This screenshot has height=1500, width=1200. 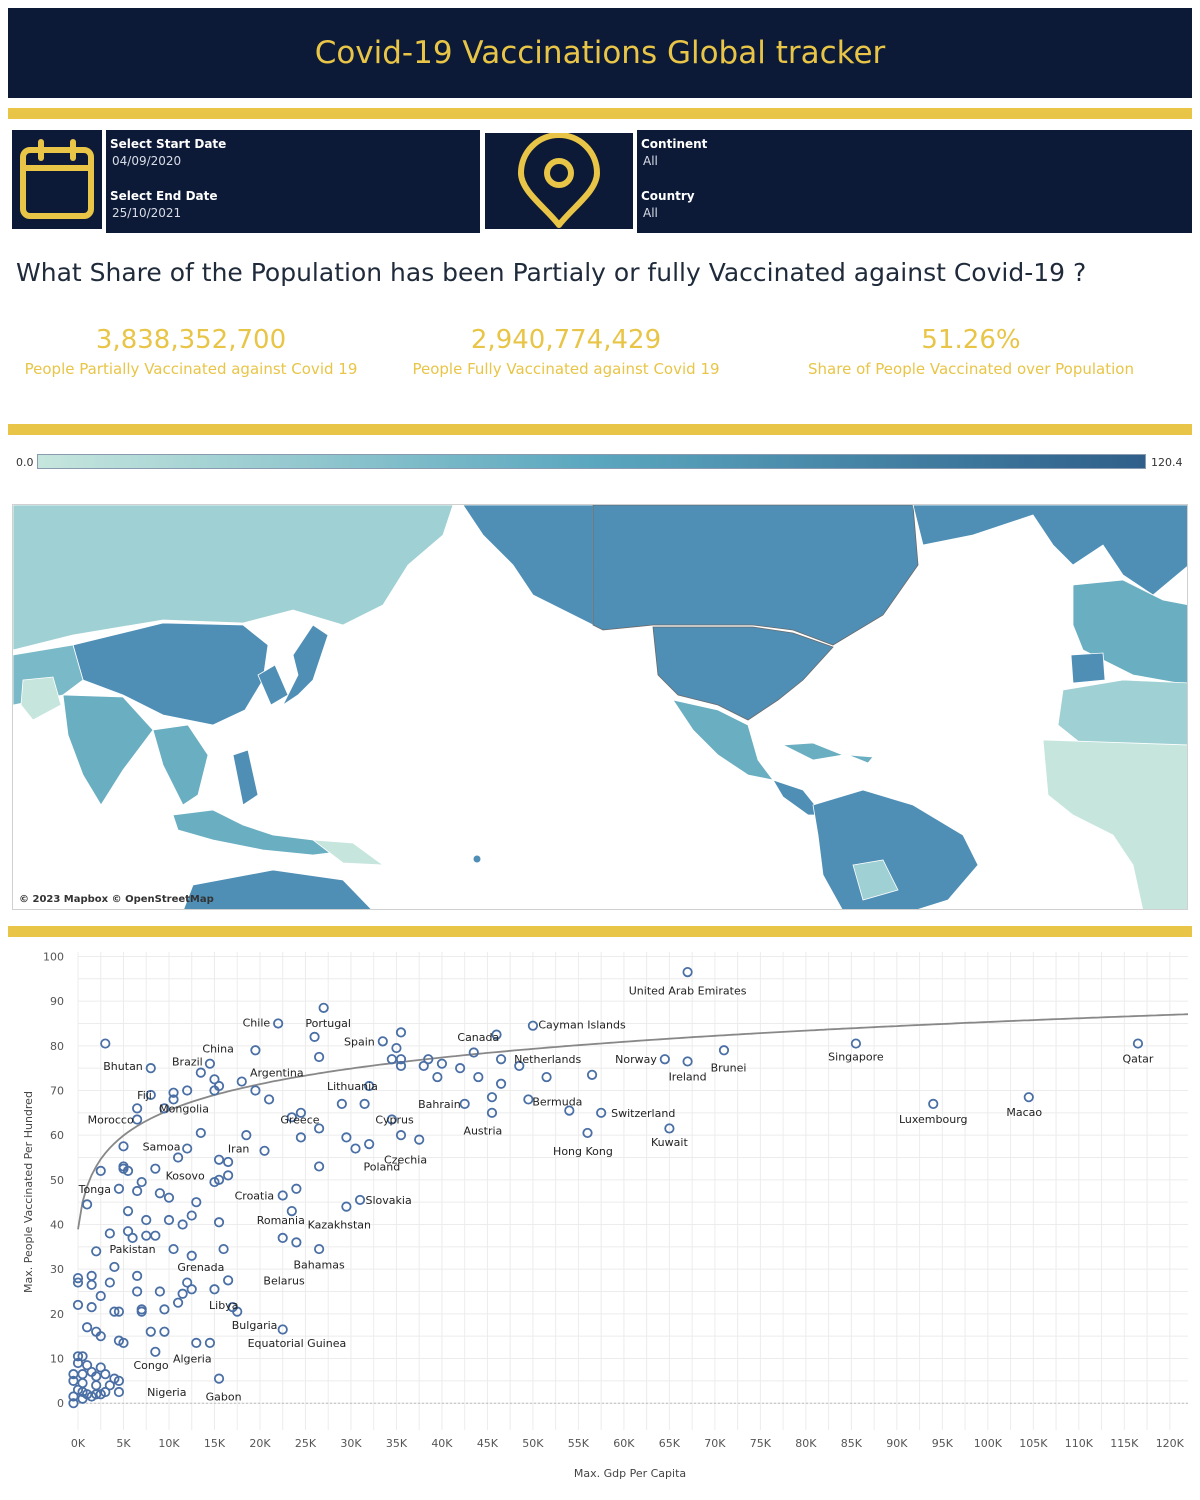 I want to click on continent-select: All, so click(x=650, y=161).